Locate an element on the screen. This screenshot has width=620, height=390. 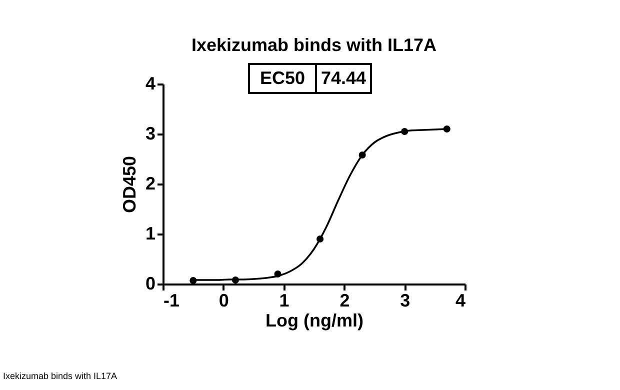
text: Ixekizumab binds with IL17A is located at coordinates (60, 376).